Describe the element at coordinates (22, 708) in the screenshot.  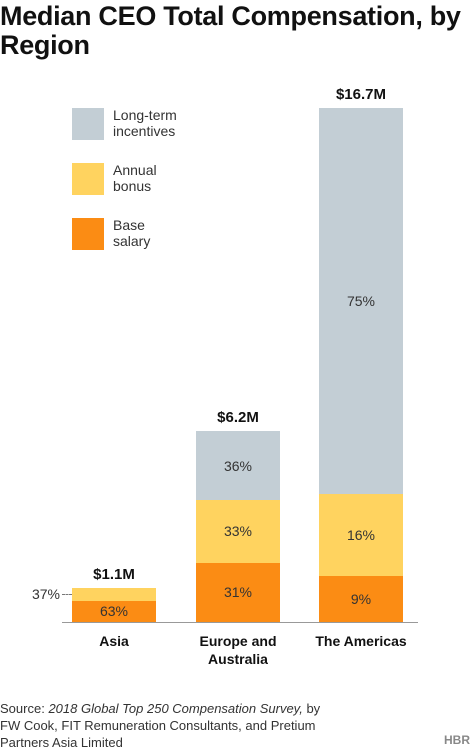
I see `source-prefix: Source:` at that location.